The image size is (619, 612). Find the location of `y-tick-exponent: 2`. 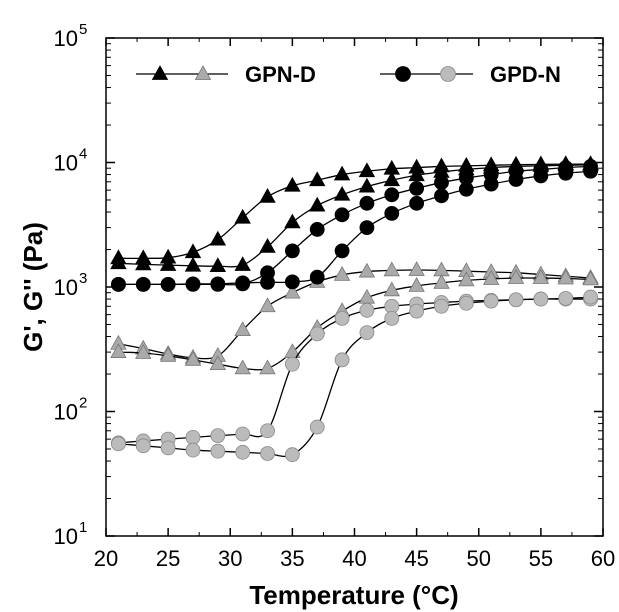

y-tick-exponent: 2 is located at coordinates (83, 403).